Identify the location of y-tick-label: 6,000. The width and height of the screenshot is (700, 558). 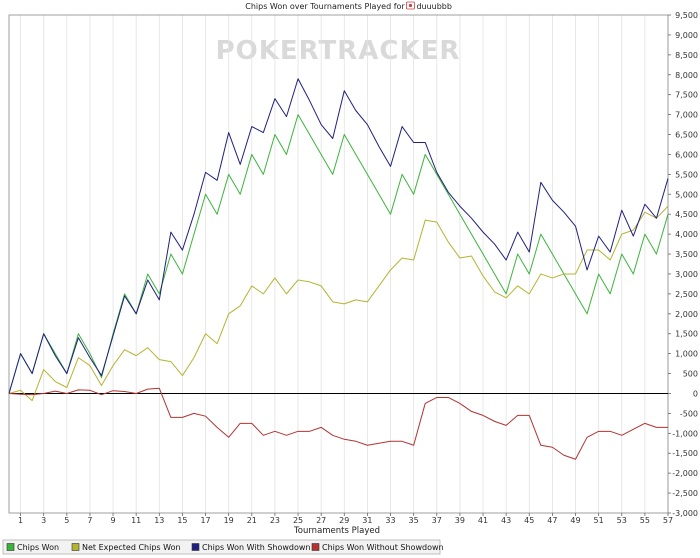
(686, 154).